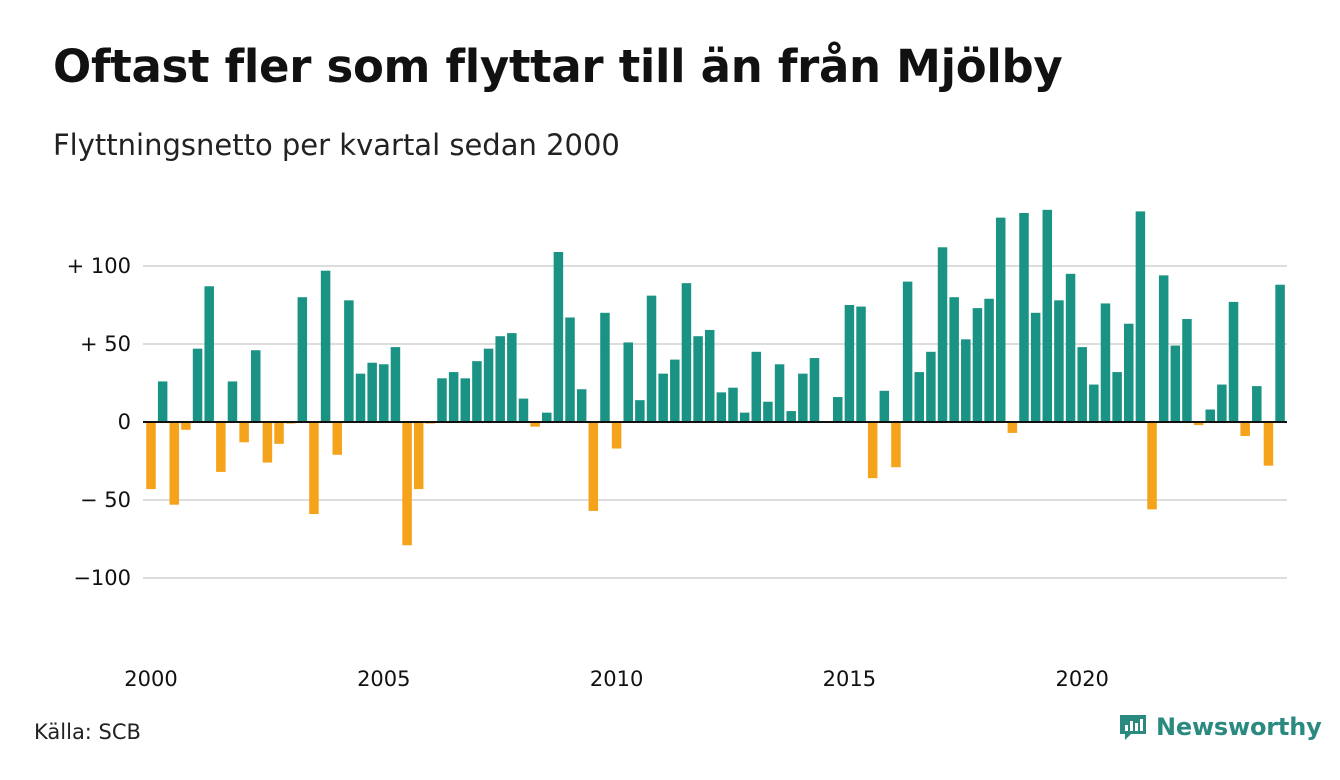 This screenshot has width=1340, height=780. I want to click on x-tick-label: 2020, so click(1081, 679).